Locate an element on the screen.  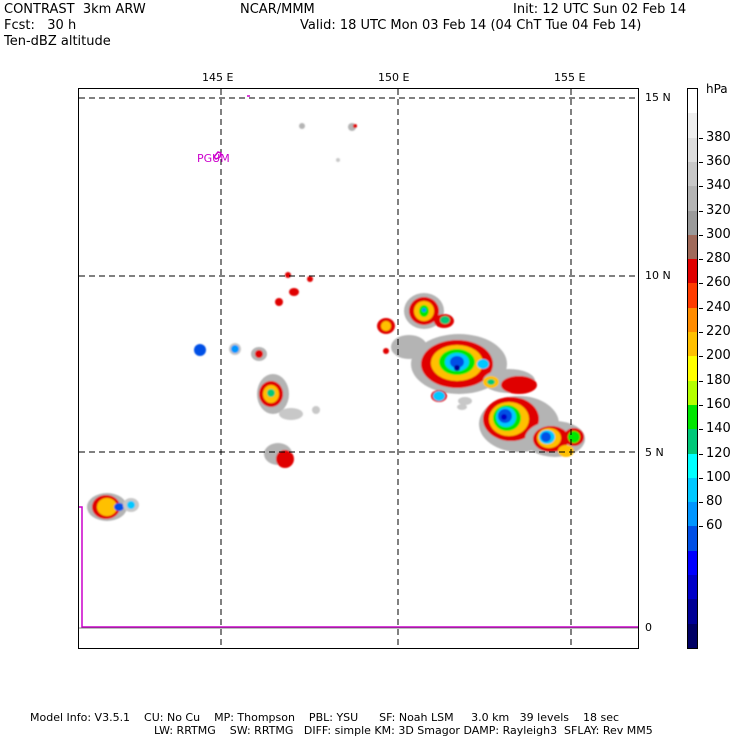
colorbar-label: 180 is located at coordinates (718, 380).